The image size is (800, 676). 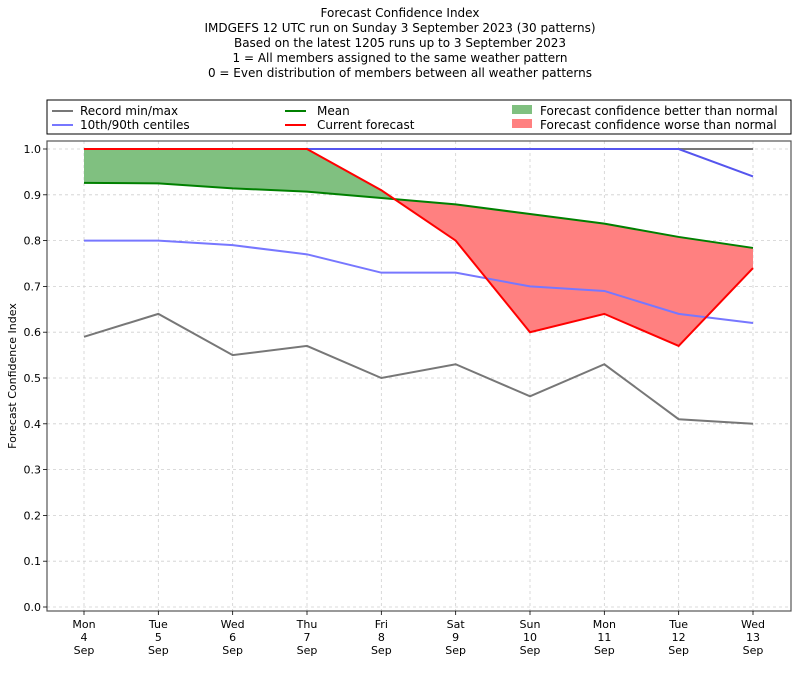 I want to click on legend-swatch-worse, so click(x=522, y=123).